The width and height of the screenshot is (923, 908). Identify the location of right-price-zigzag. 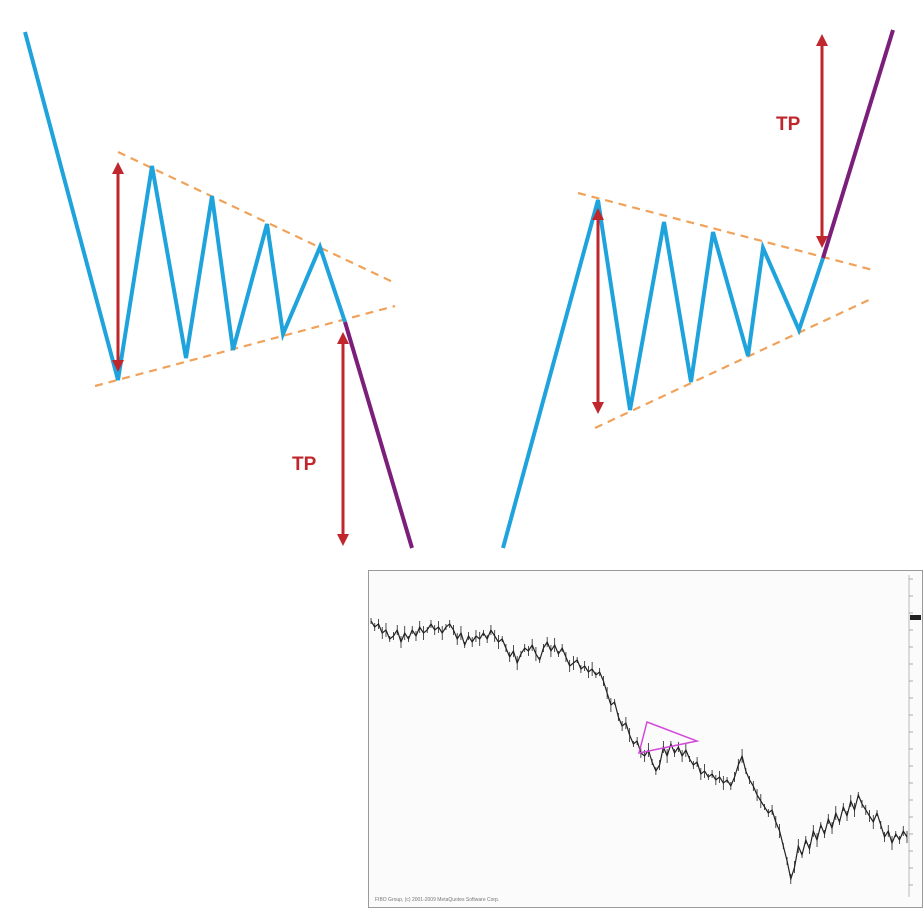
(663, 374).